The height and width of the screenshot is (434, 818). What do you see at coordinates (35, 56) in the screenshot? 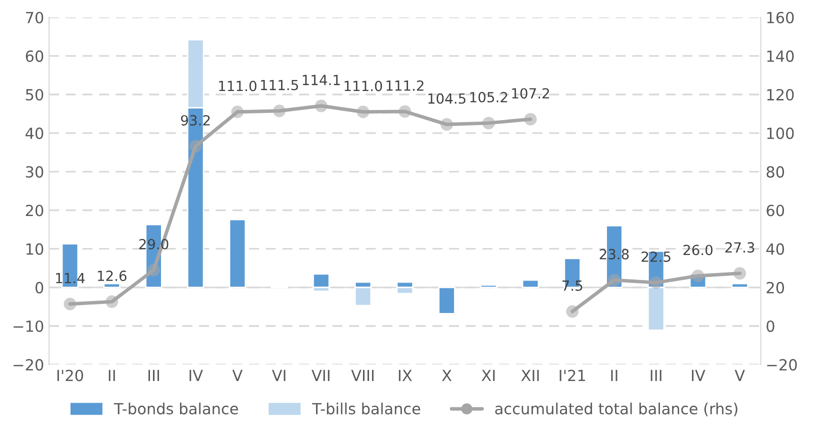
I see `y-tick-label: 60` at bounding box center [35, 56].